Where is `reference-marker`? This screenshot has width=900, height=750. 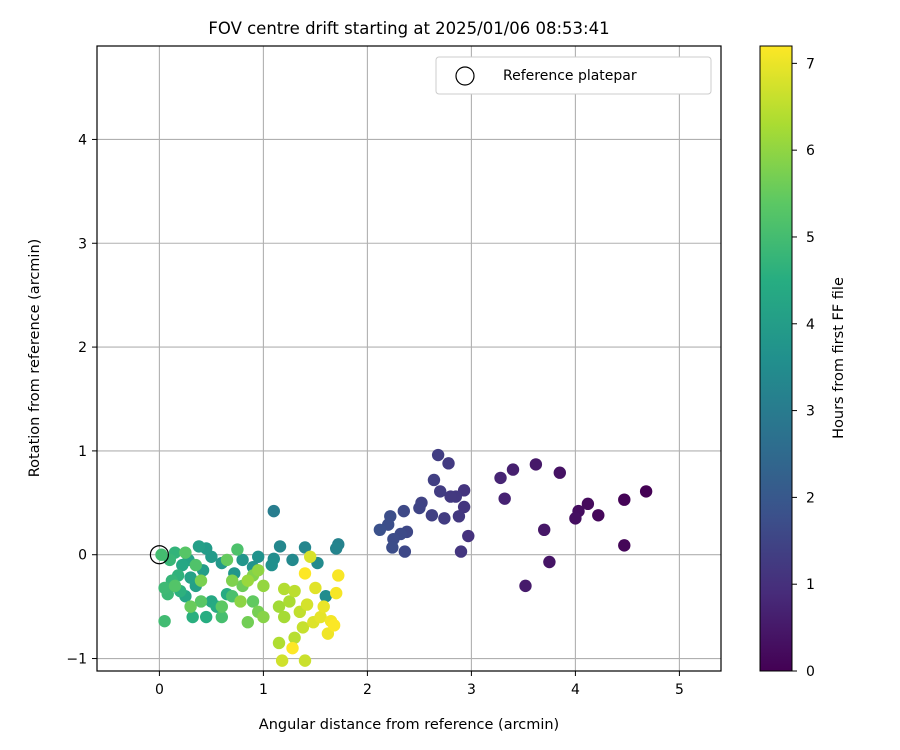
reference-marker is located at coordinates (159, 555).